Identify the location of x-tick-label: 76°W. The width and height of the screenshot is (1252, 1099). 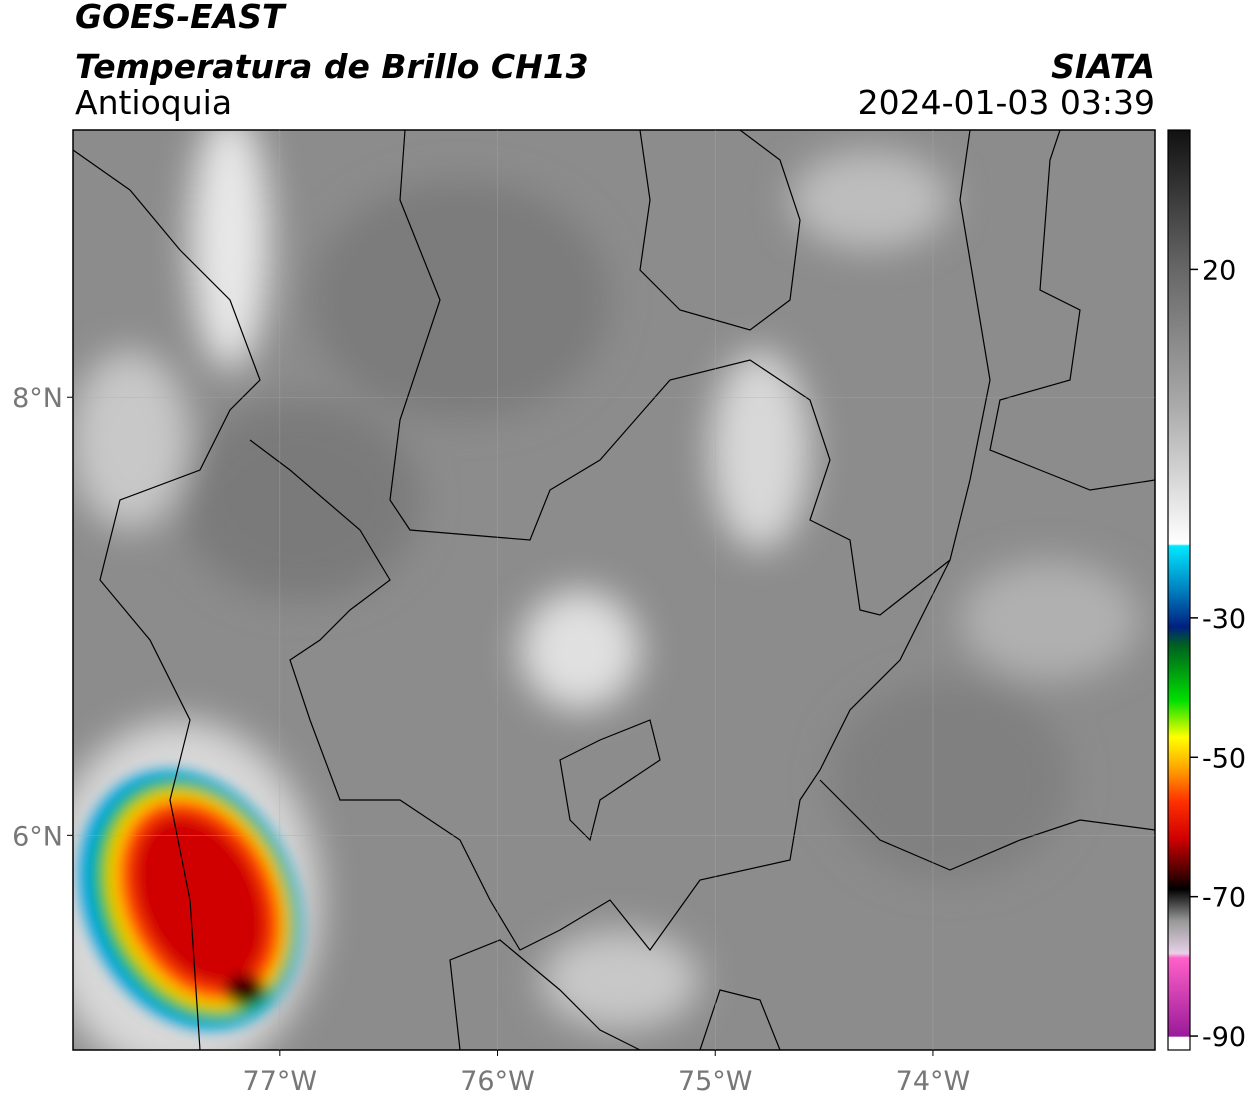
(497, 1081).